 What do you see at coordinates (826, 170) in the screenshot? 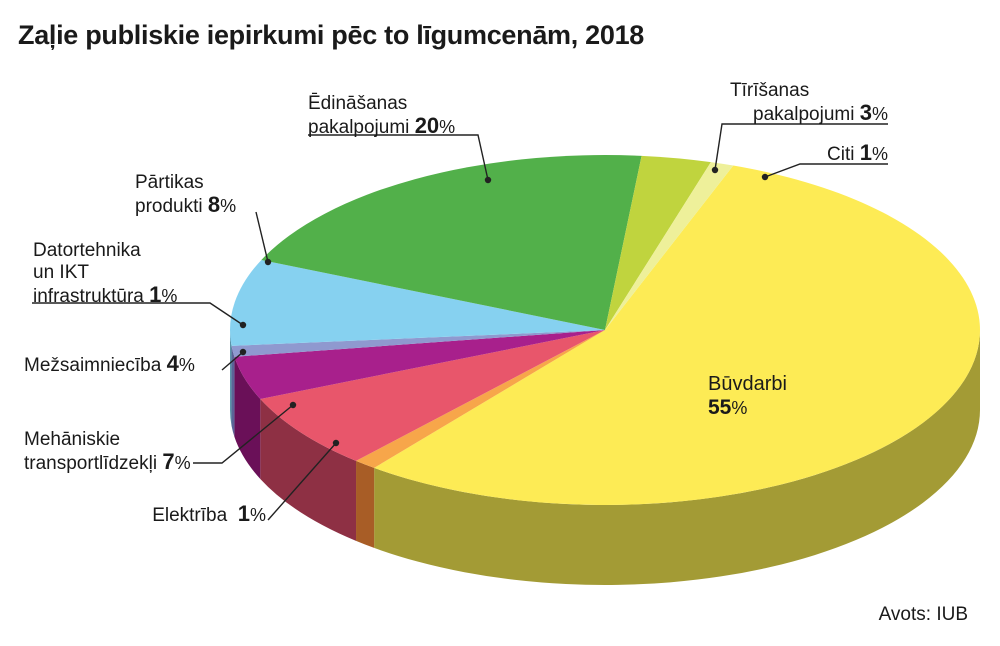
I see `leader-citi` at bounding box center [826, 170].